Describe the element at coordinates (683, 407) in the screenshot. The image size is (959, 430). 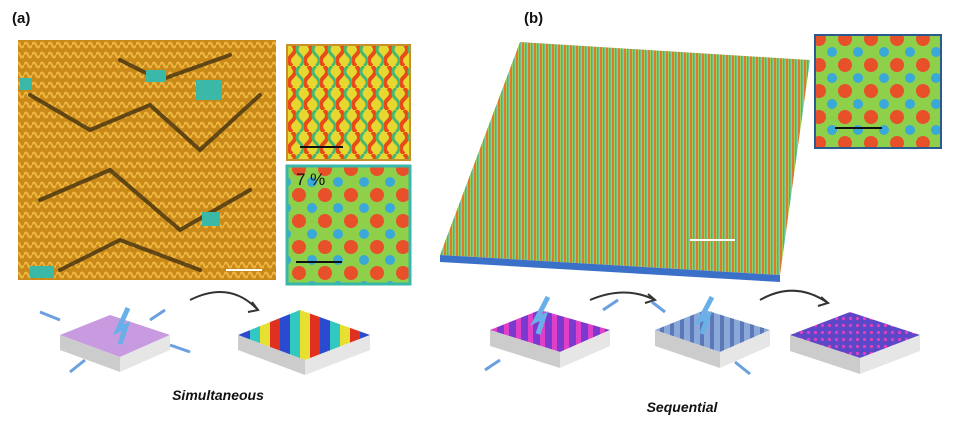
I see `caption: Sequential` at that location.